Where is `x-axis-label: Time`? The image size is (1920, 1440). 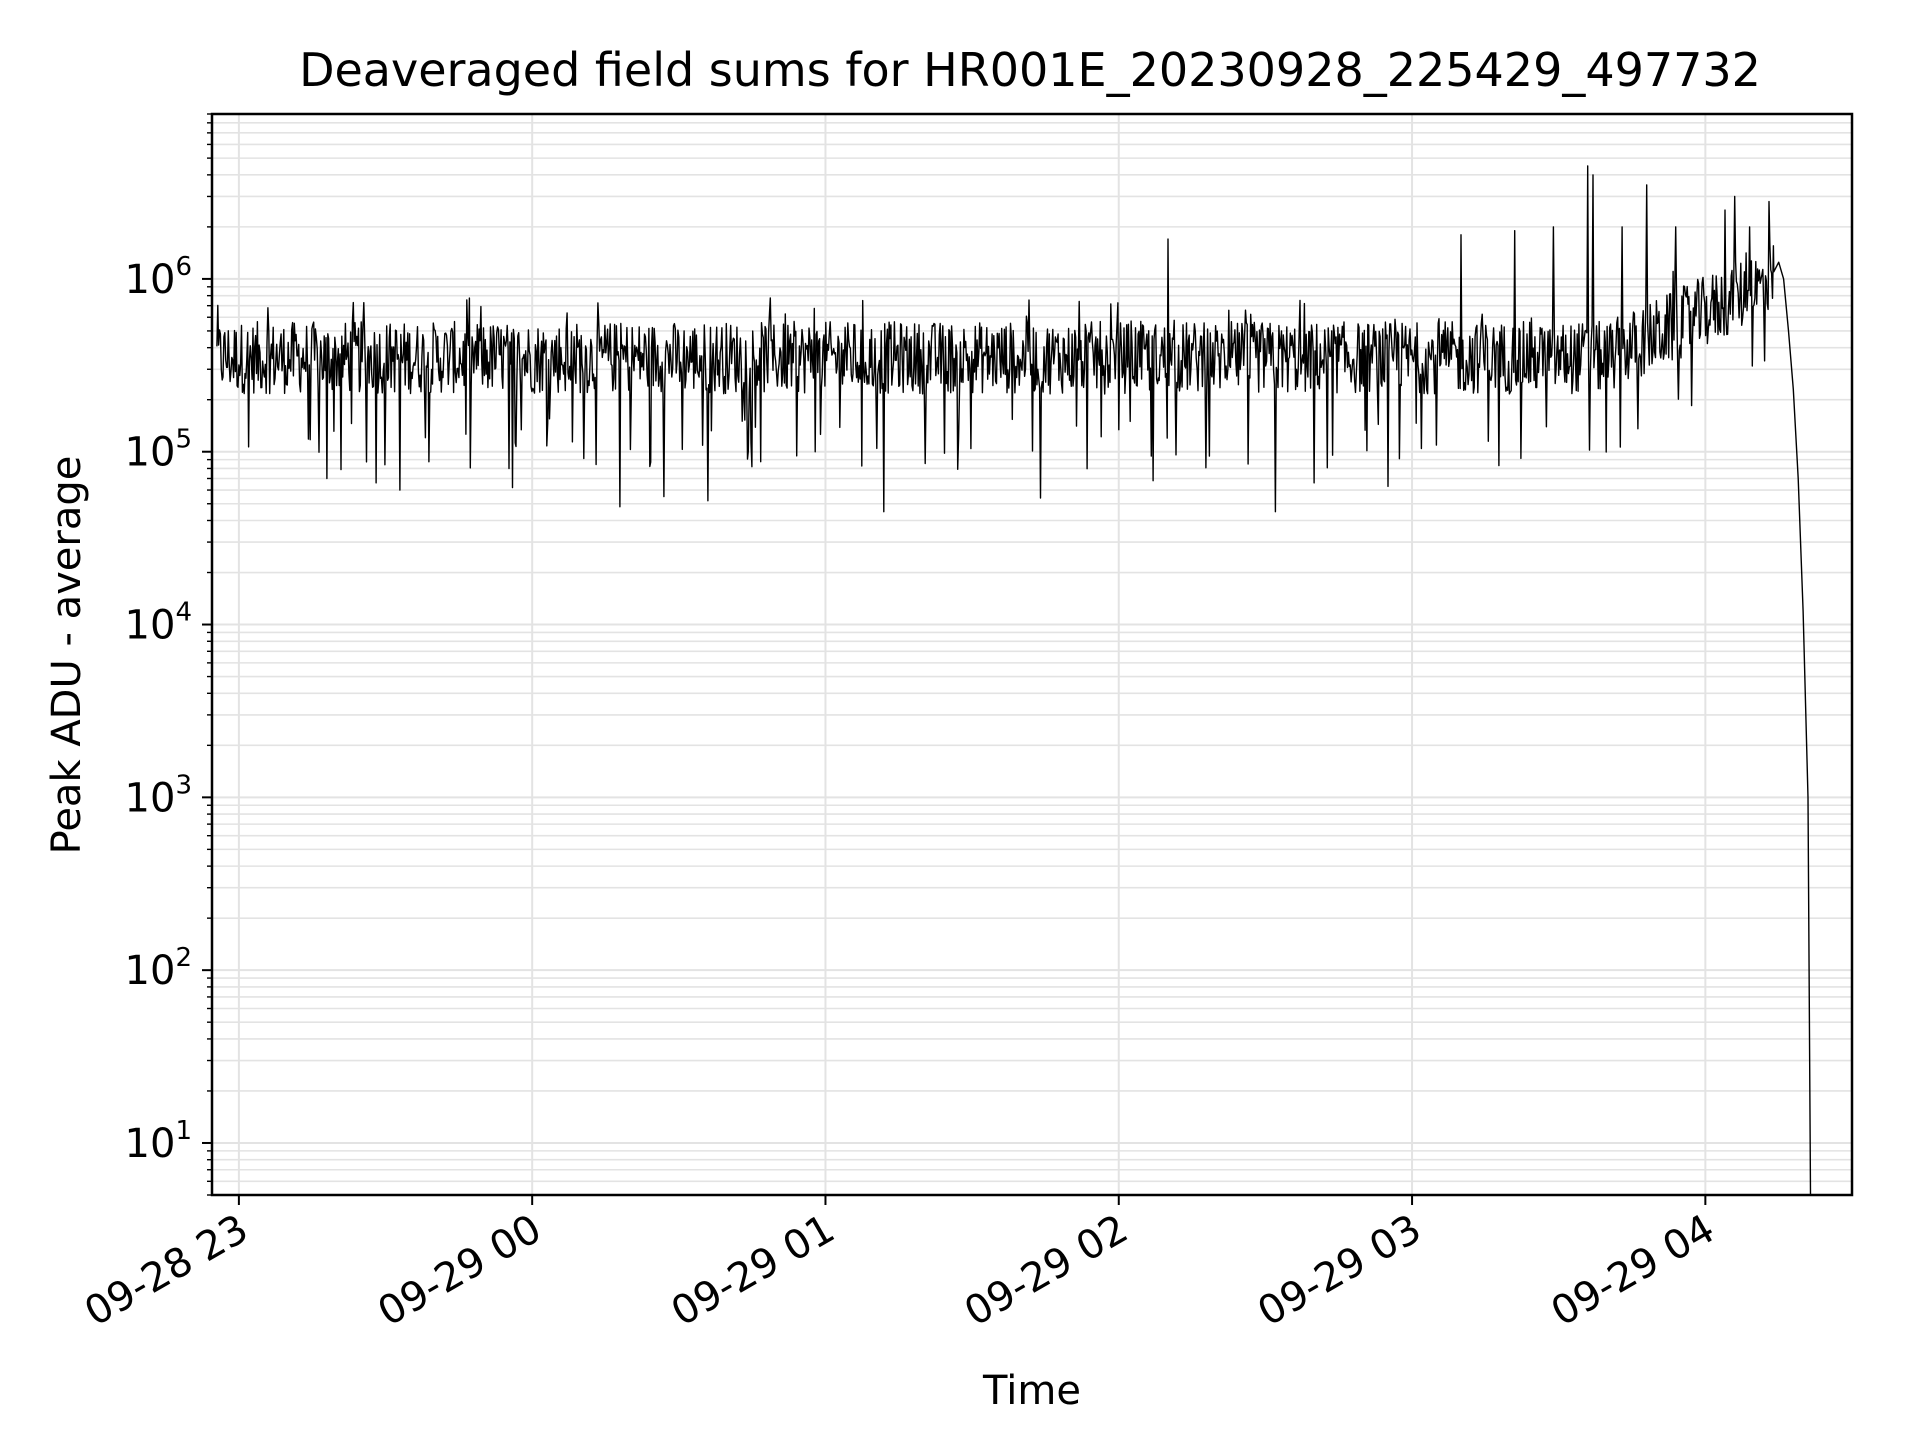
x-axis-label: Time is located at coordinates (1031, 1391).